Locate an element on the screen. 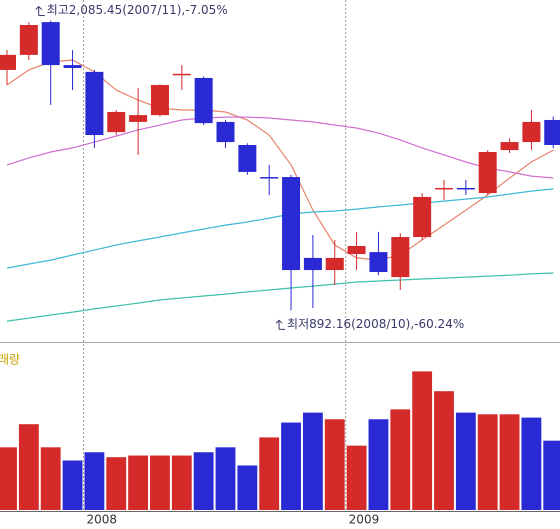  volume-label: 래량 is located at coordinates (10, 360).